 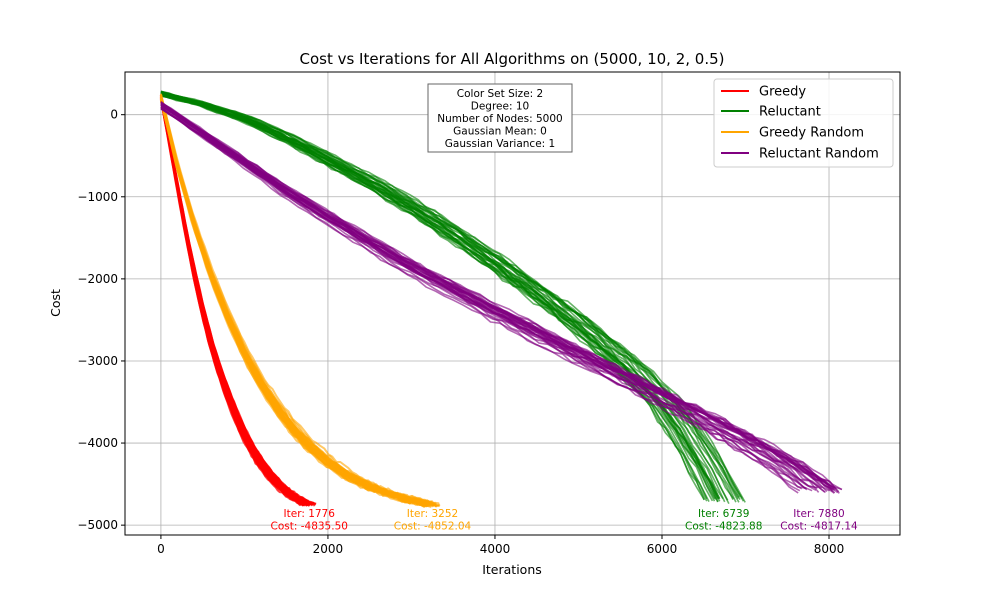 I want to click on annotation-iter-reluctant: Iter: 6739, so click(x=723, y=514).